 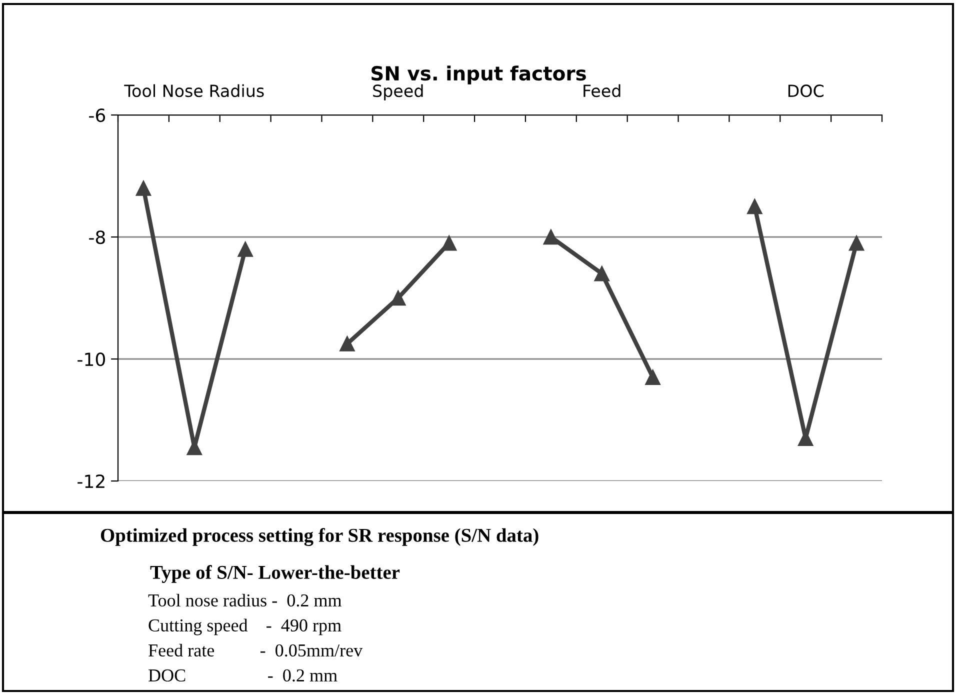 What do you see at coordinates (319, 537) in the screenshot?
I see `text: Optimized process setting for SR response (S/N data)` at bounding box center [319, 537].